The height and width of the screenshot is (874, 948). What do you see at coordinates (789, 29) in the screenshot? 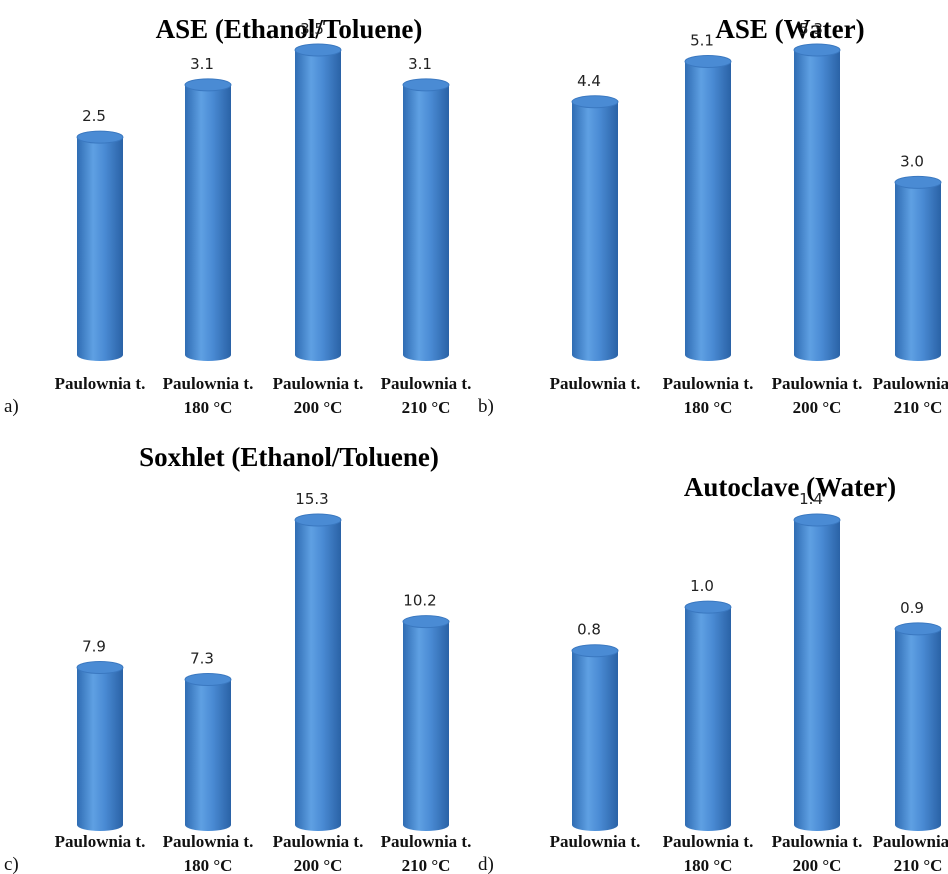
I see `chart-title: ASE (Water)` at bounding box center [789, 29].